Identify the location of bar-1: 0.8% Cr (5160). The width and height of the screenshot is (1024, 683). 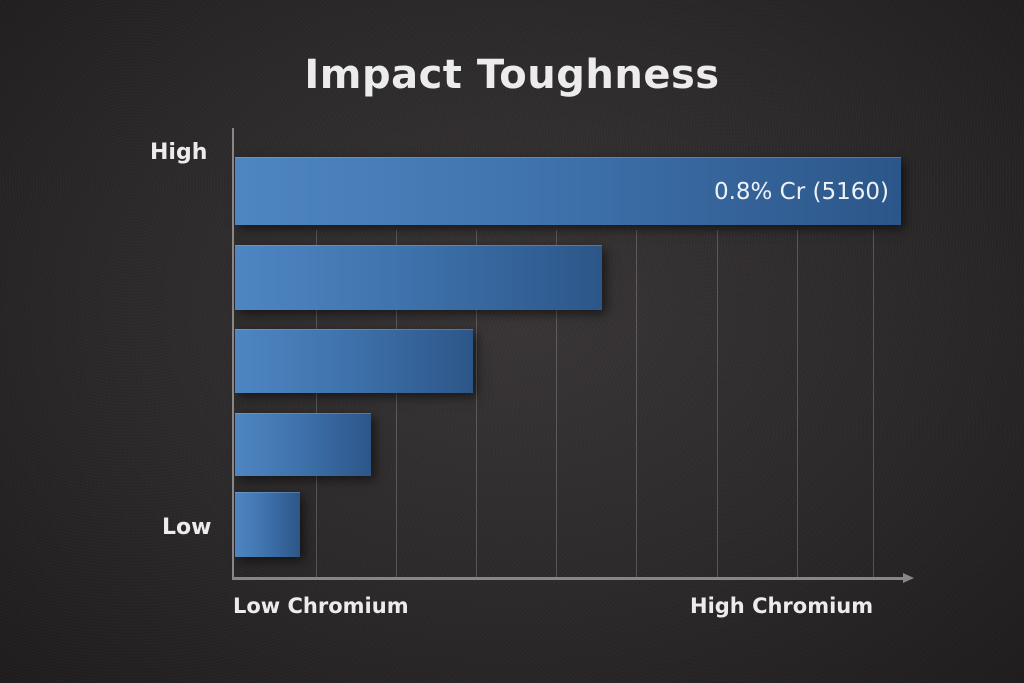
(568, 191).